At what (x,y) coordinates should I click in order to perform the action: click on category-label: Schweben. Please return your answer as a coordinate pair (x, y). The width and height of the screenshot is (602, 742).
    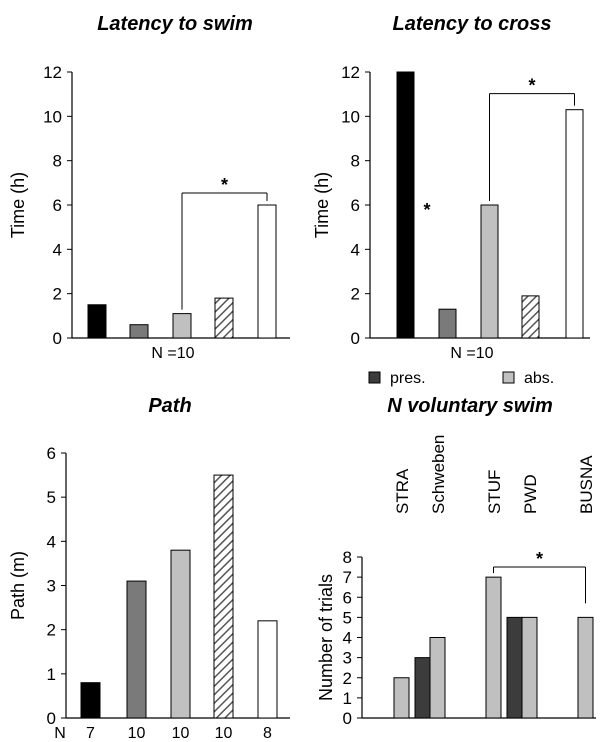
    Looking at the image, I should click on (438, 474).